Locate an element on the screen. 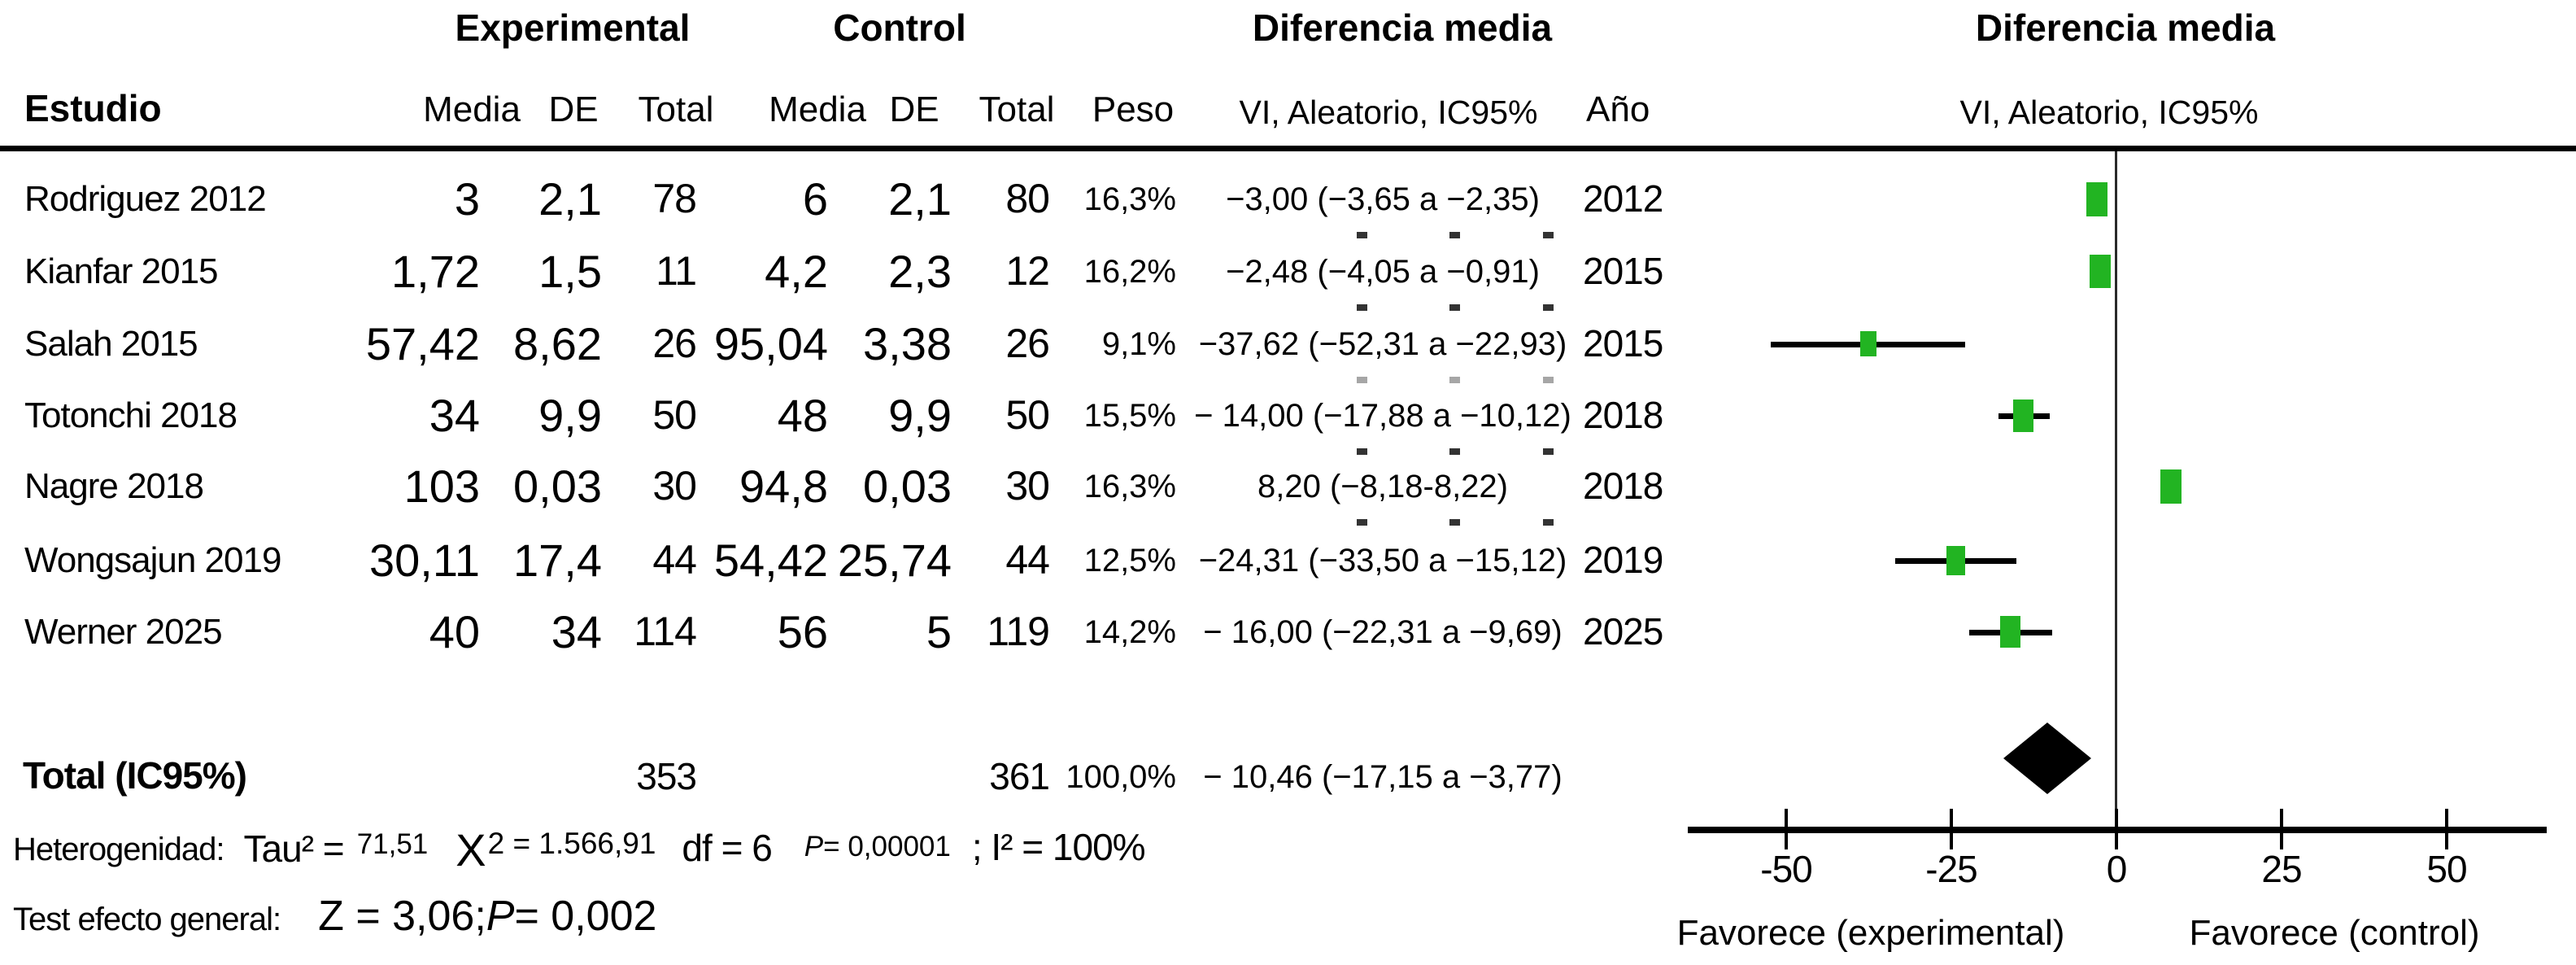 The width and height of the screenshot is (2576, 965). de-exp-value: 34 is located at coordinates (576, 631).